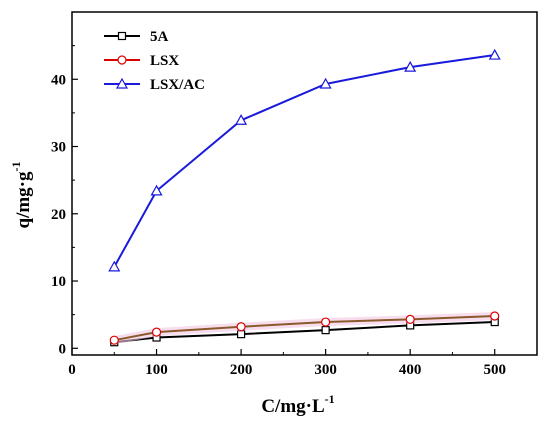 This screenshot has width=550, height=425. I want to click on x-tick-label: 400, so click(410, 370).